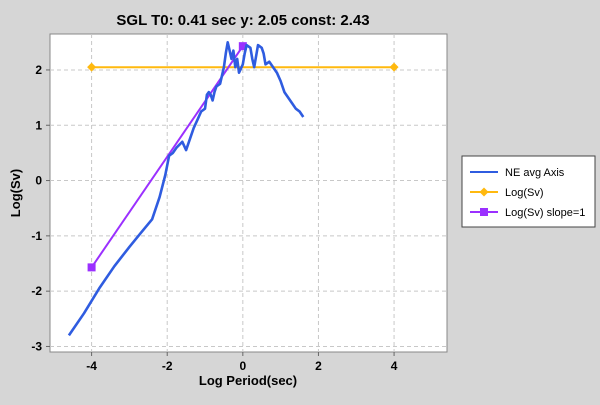 The image size is (600, 405). What do you see at coordinates (318, 366) in the screenshot?
I see `x-tick-label: 2` at bounding box center [318, 366].